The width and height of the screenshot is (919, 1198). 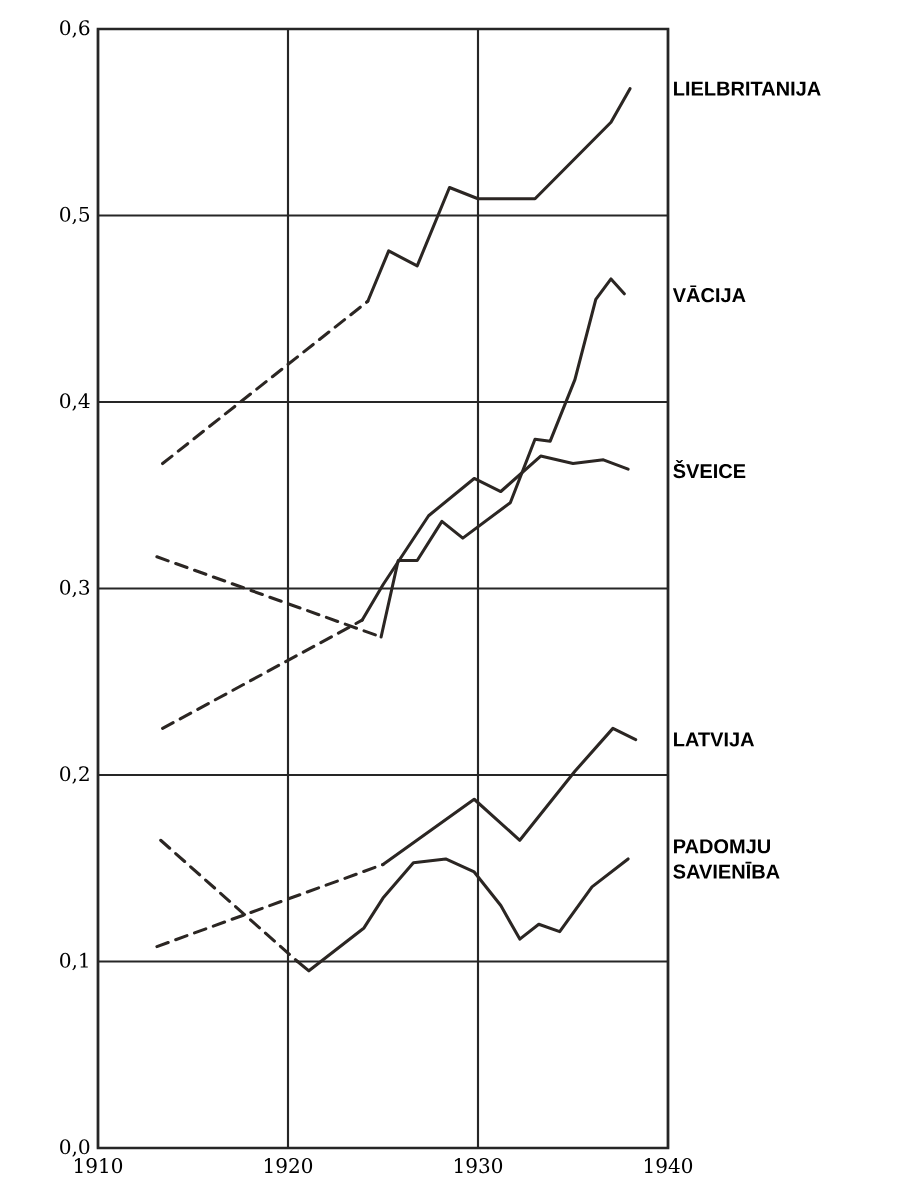 I want to click on y-tick-label: 0,6, so click(x=75, y=29).